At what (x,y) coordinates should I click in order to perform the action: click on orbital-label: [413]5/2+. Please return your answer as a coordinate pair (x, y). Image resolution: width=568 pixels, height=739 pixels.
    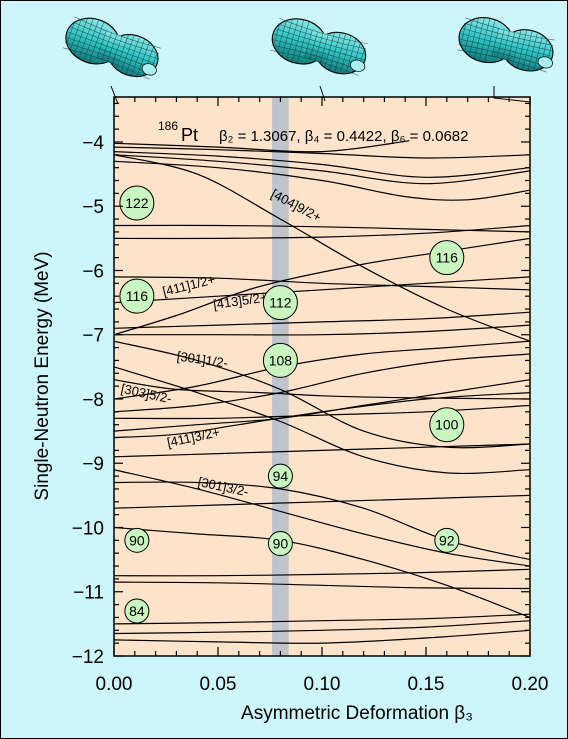
    Looking at the image, I should click on (240, 301).